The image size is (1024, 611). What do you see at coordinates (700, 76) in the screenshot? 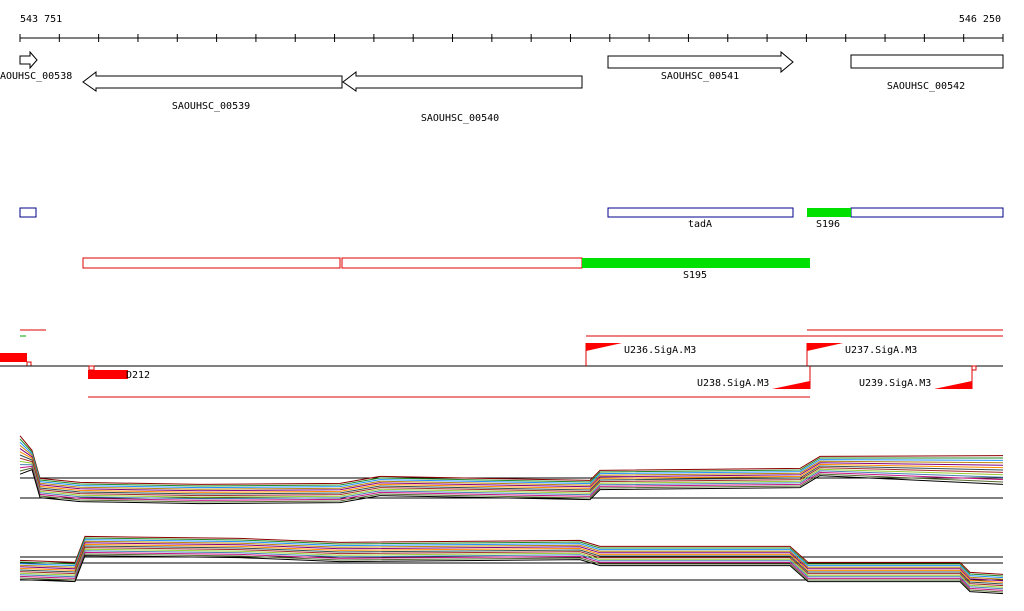
I see `gene-label: SAOUHSC_00541` at bounding box center [700, 76].